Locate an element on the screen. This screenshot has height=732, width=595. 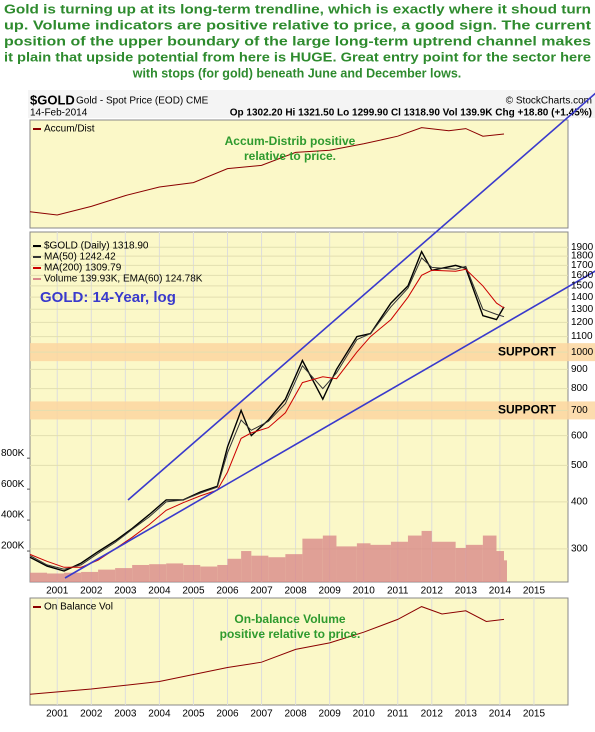
y-tick-label: 1700 is located at coordinates (582, 265).